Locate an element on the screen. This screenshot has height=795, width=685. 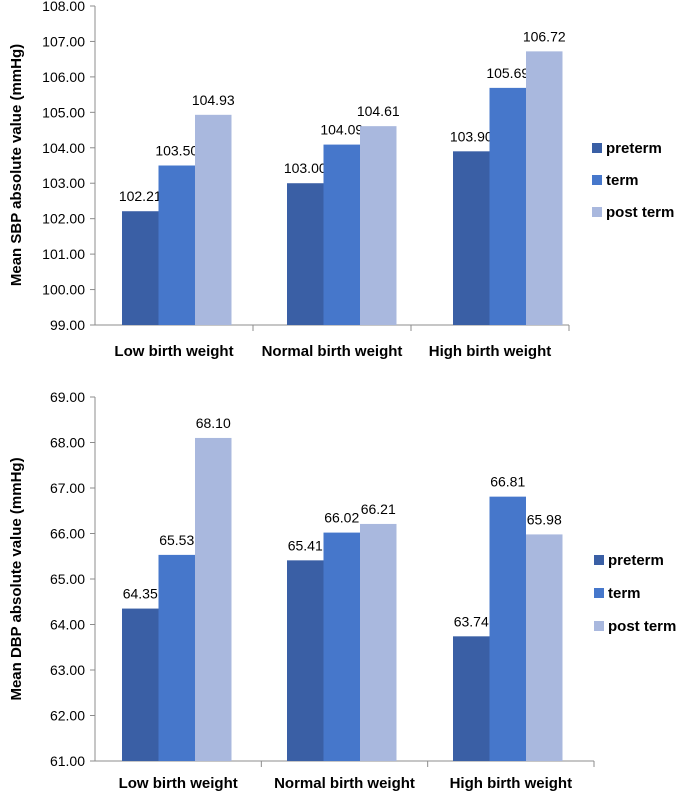
sbp-y-tick-label: 105.00 is located at coordinates (63, 112).